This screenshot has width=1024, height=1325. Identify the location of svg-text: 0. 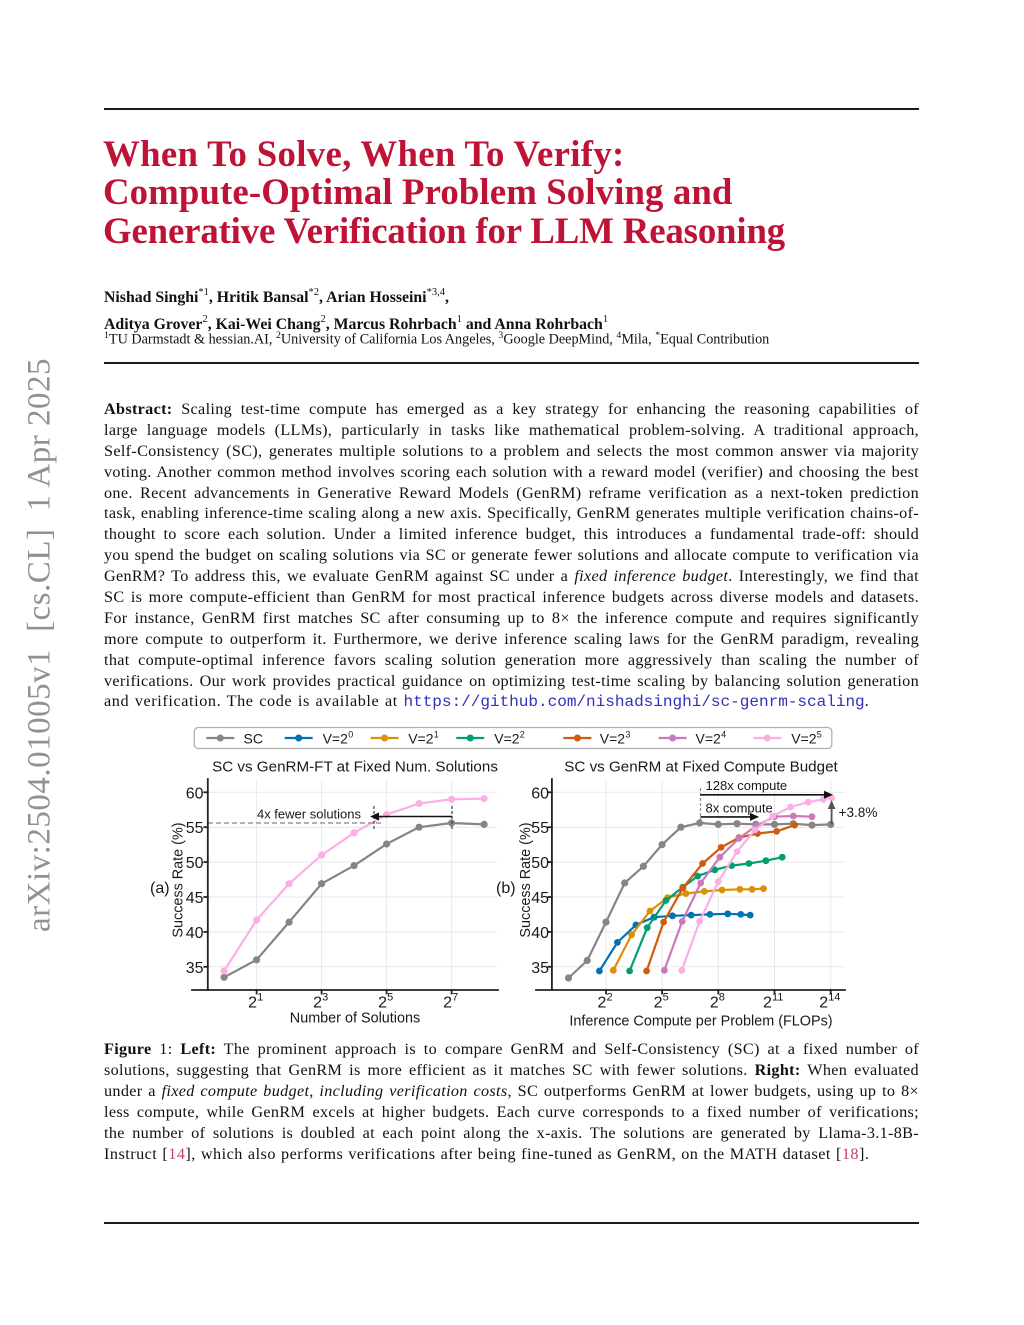
(350, 735).